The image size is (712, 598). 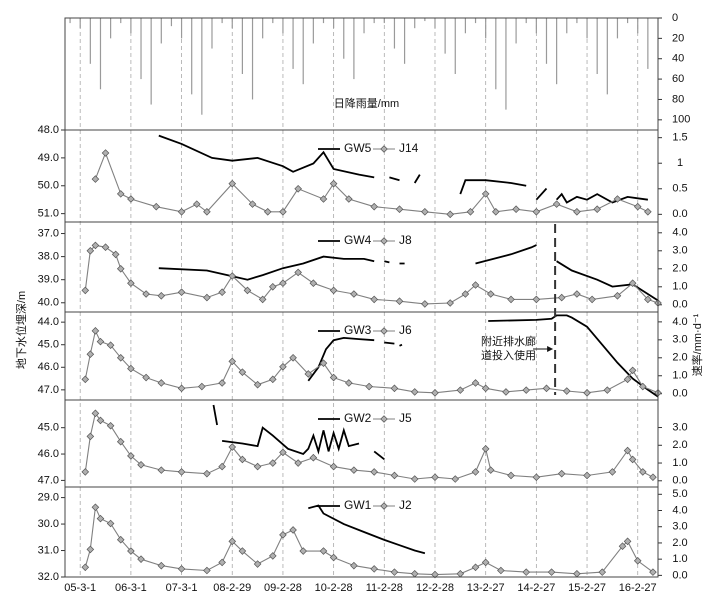 What do you see at coordinates (508, 341) in the screenshot?
I see `annotation: 附近排水廊` at bounding box center [508, 341].